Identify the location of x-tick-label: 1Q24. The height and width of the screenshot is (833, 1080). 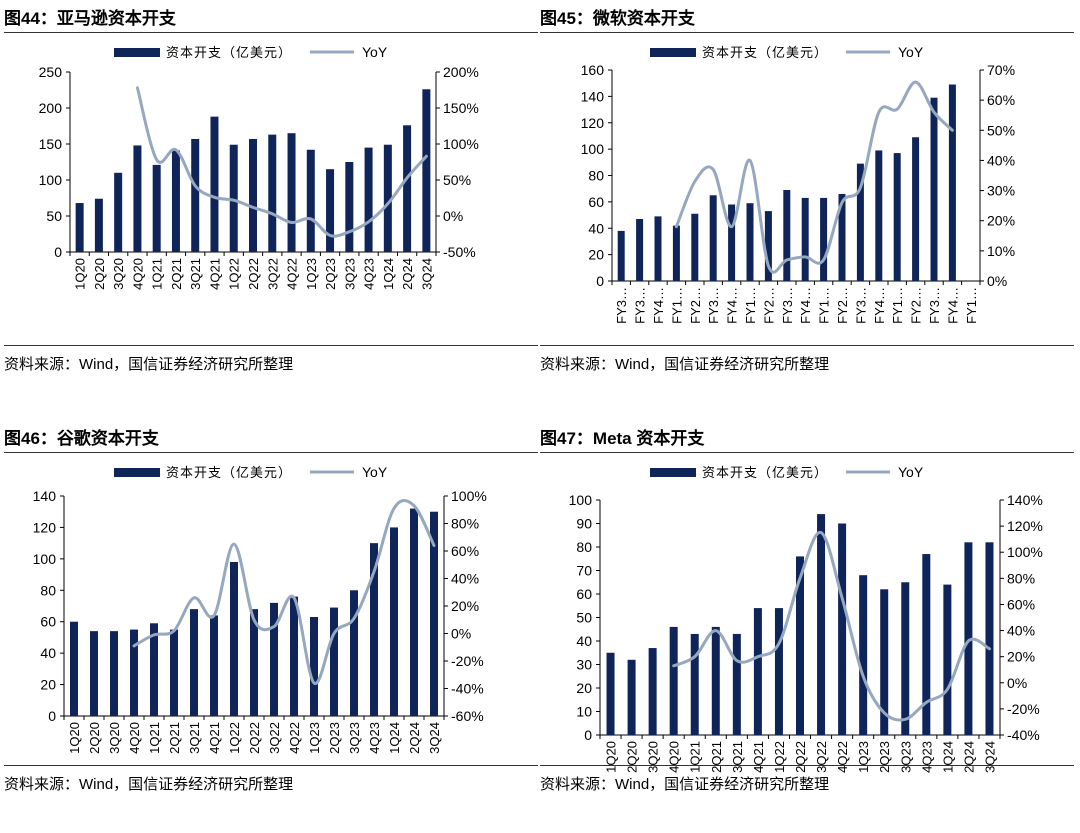
(388, 274).